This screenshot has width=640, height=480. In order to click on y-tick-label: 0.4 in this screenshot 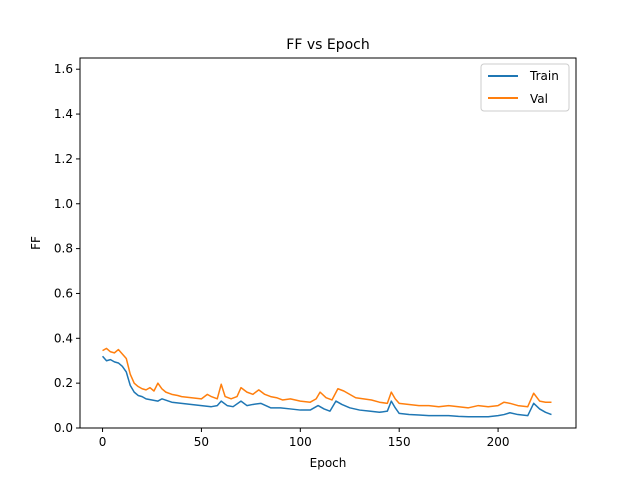, I will do `click(63, 338)`.